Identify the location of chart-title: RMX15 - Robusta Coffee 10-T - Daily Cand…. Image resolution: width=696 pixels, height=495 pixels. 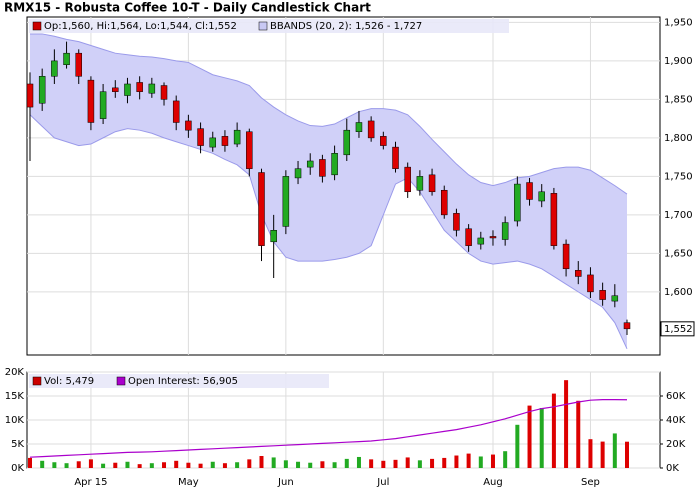
(187, 8).